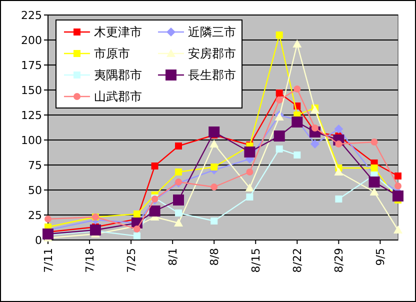 This screenshot has width=416, height=302. I want to click on x-tick-label: 8/22, so click(297, 260).